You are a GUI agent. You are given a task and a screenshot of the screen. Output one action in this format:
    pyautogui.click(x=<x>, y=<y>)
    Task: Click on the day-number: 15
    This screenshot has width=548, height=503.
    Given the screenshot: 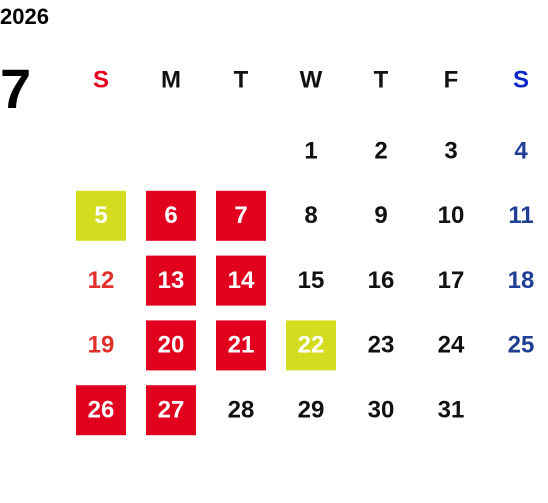 What is the action you would take?
    pyautogui.click(x=311, y=280)
    